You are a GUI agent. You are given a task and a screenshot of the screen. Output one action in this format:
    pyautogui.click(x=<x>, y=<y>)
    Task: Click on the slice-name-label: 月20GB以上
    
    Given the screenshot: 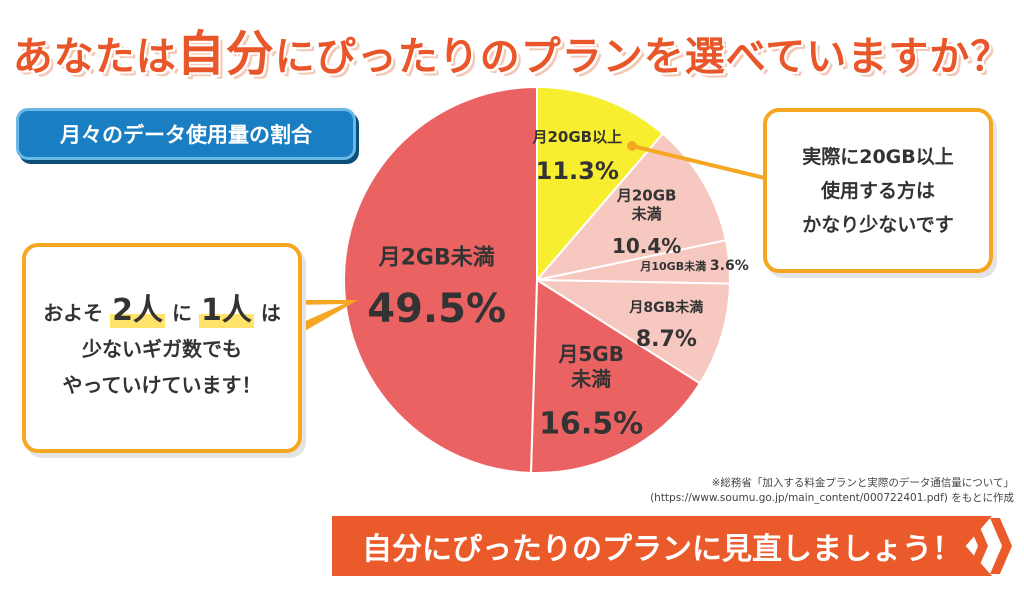 What is the action you would take?
    pyautogui.click(x=576, y=137)
    